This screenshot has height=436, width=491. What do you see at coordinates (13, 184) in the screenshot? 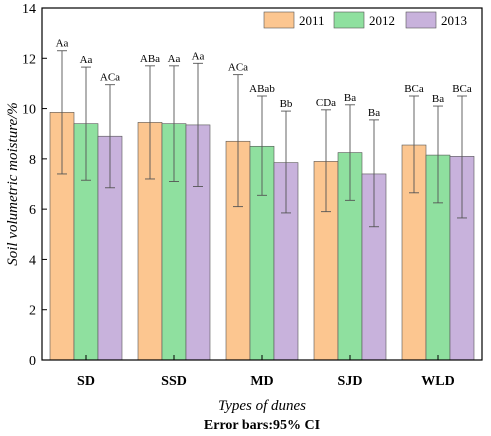
I see `y-axis-title: Soil volumetric moisture/%` at bounding box center [13, 184].